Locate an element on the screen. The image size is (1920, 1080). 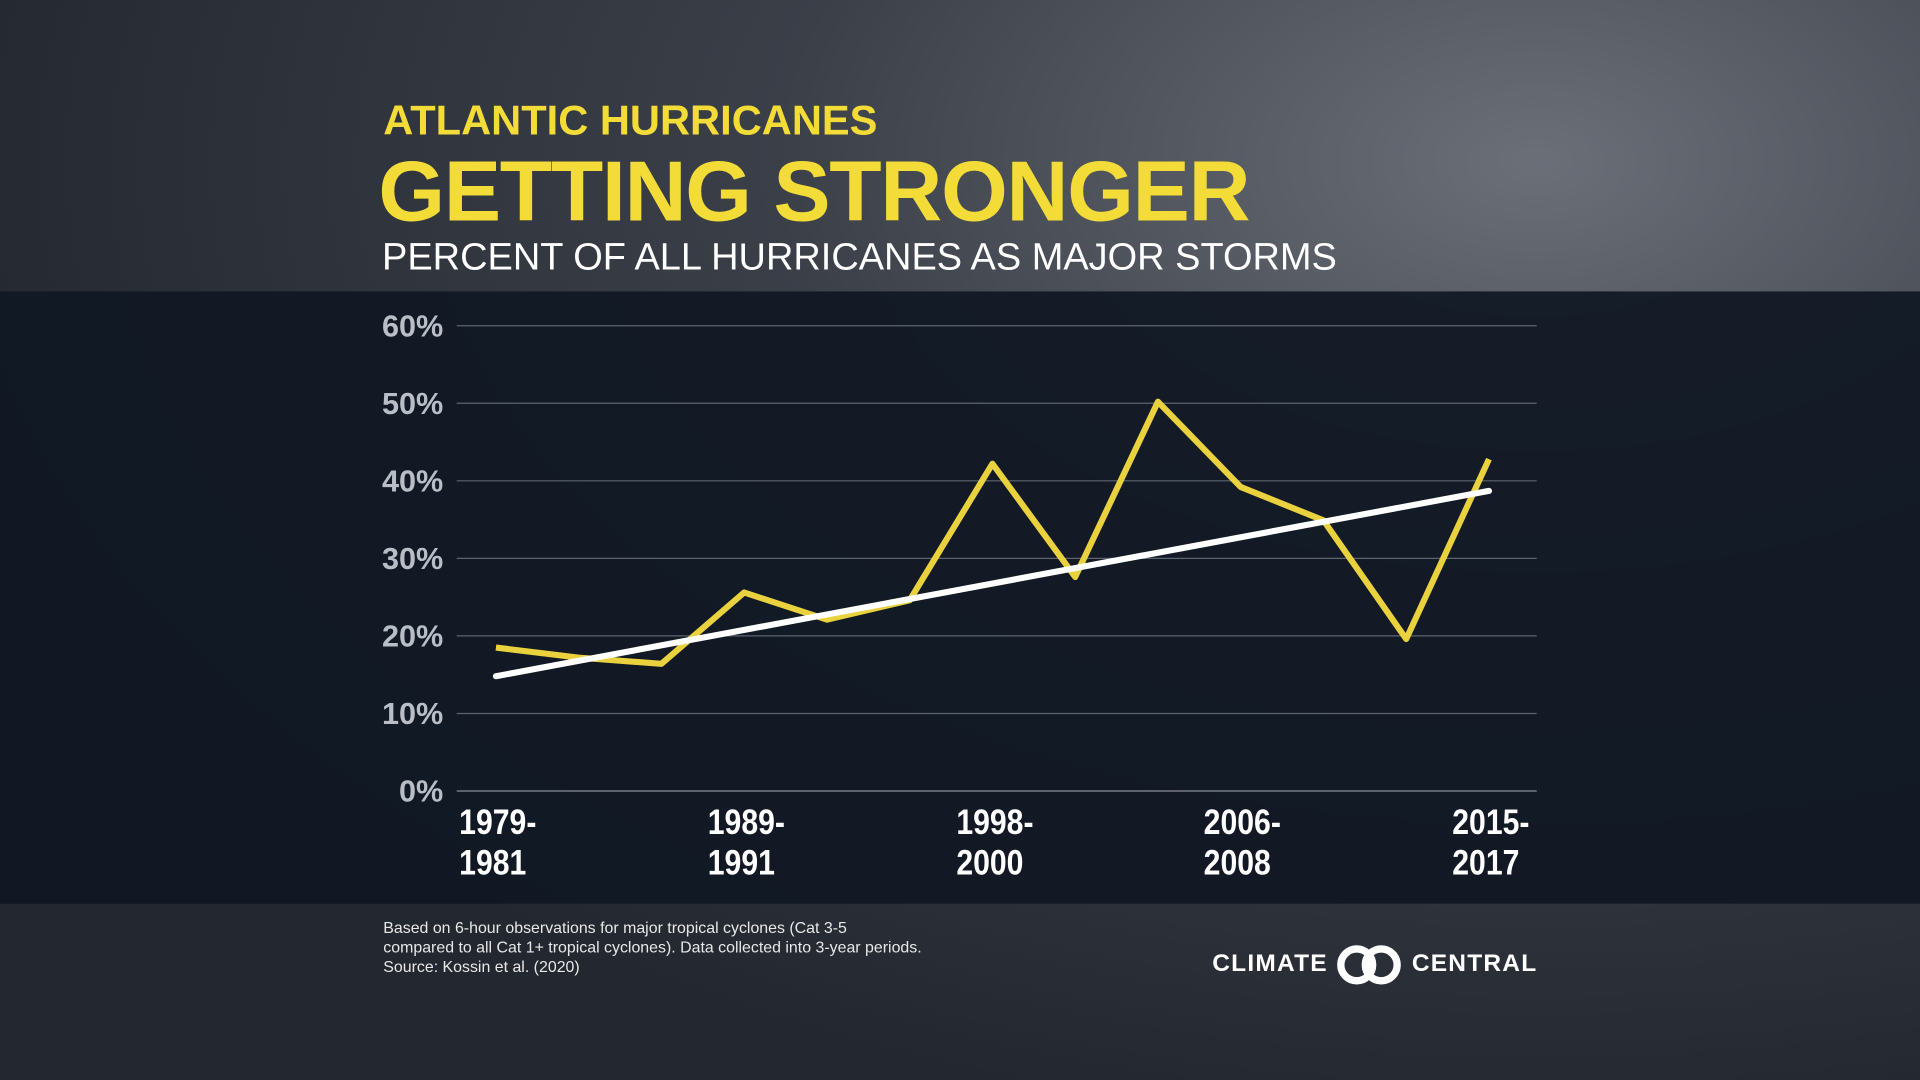
series-line is located at coordinates (993, 532).